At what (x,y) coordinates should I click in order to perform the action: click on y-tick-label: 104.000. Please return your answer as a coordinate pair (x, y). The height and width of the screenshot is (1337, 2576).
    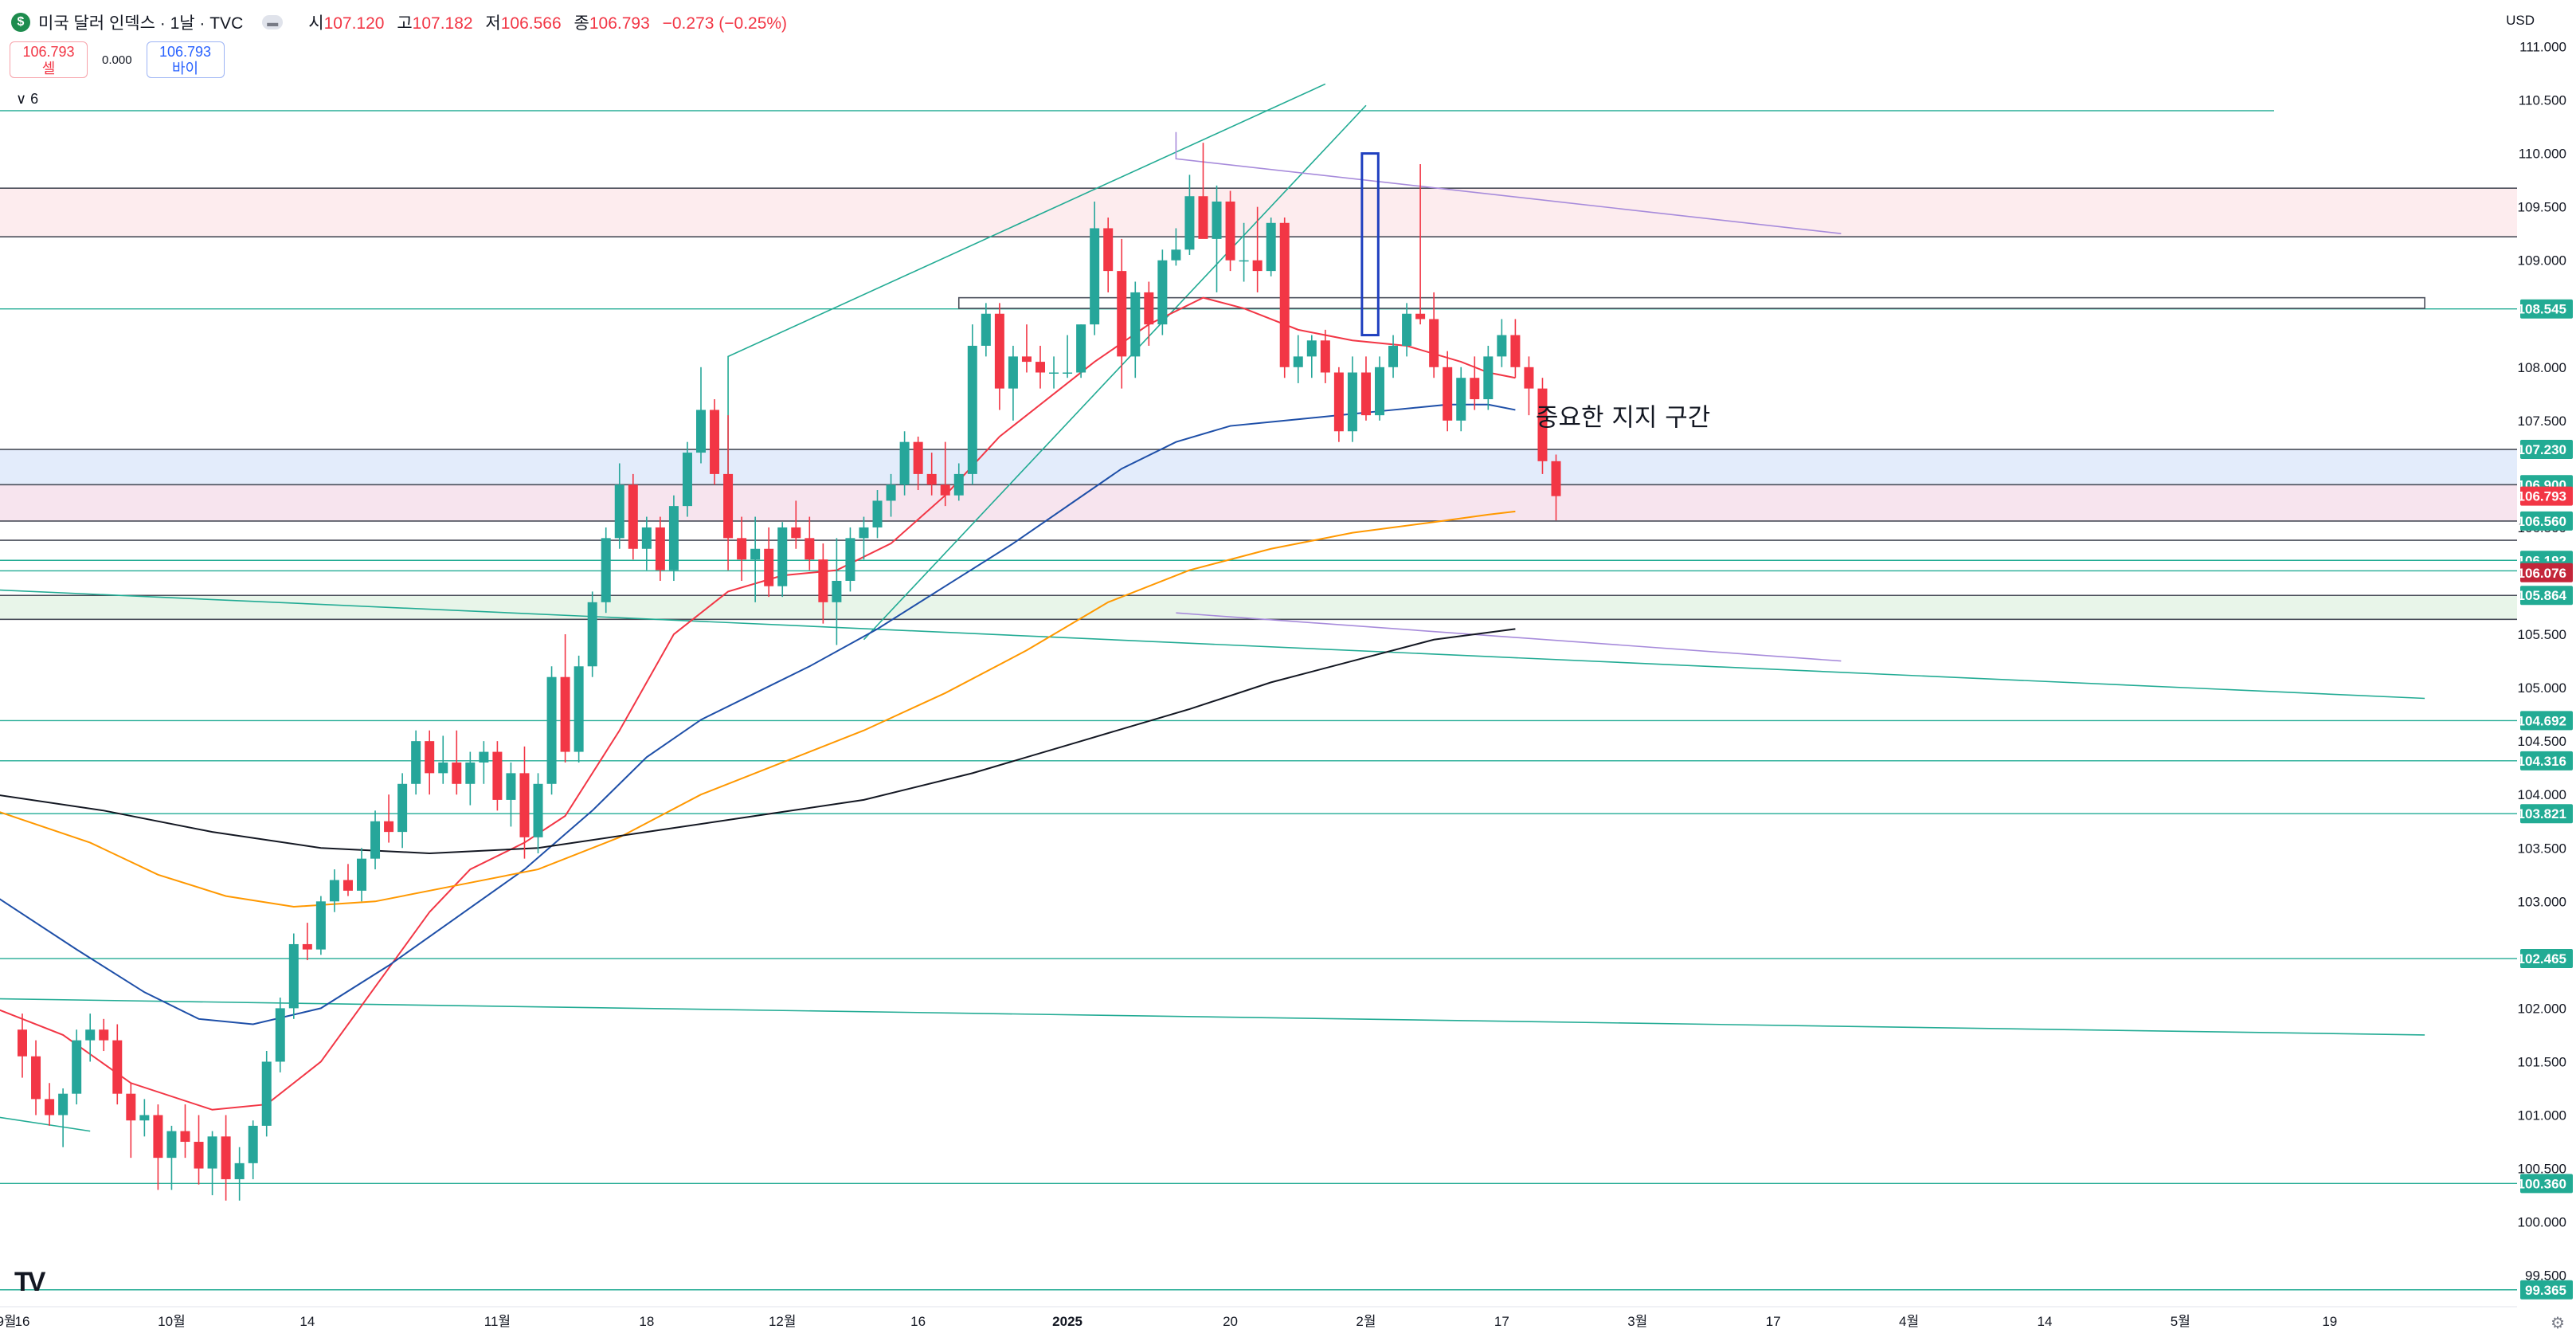
    Looking at the image, I should click on (2542, 794).